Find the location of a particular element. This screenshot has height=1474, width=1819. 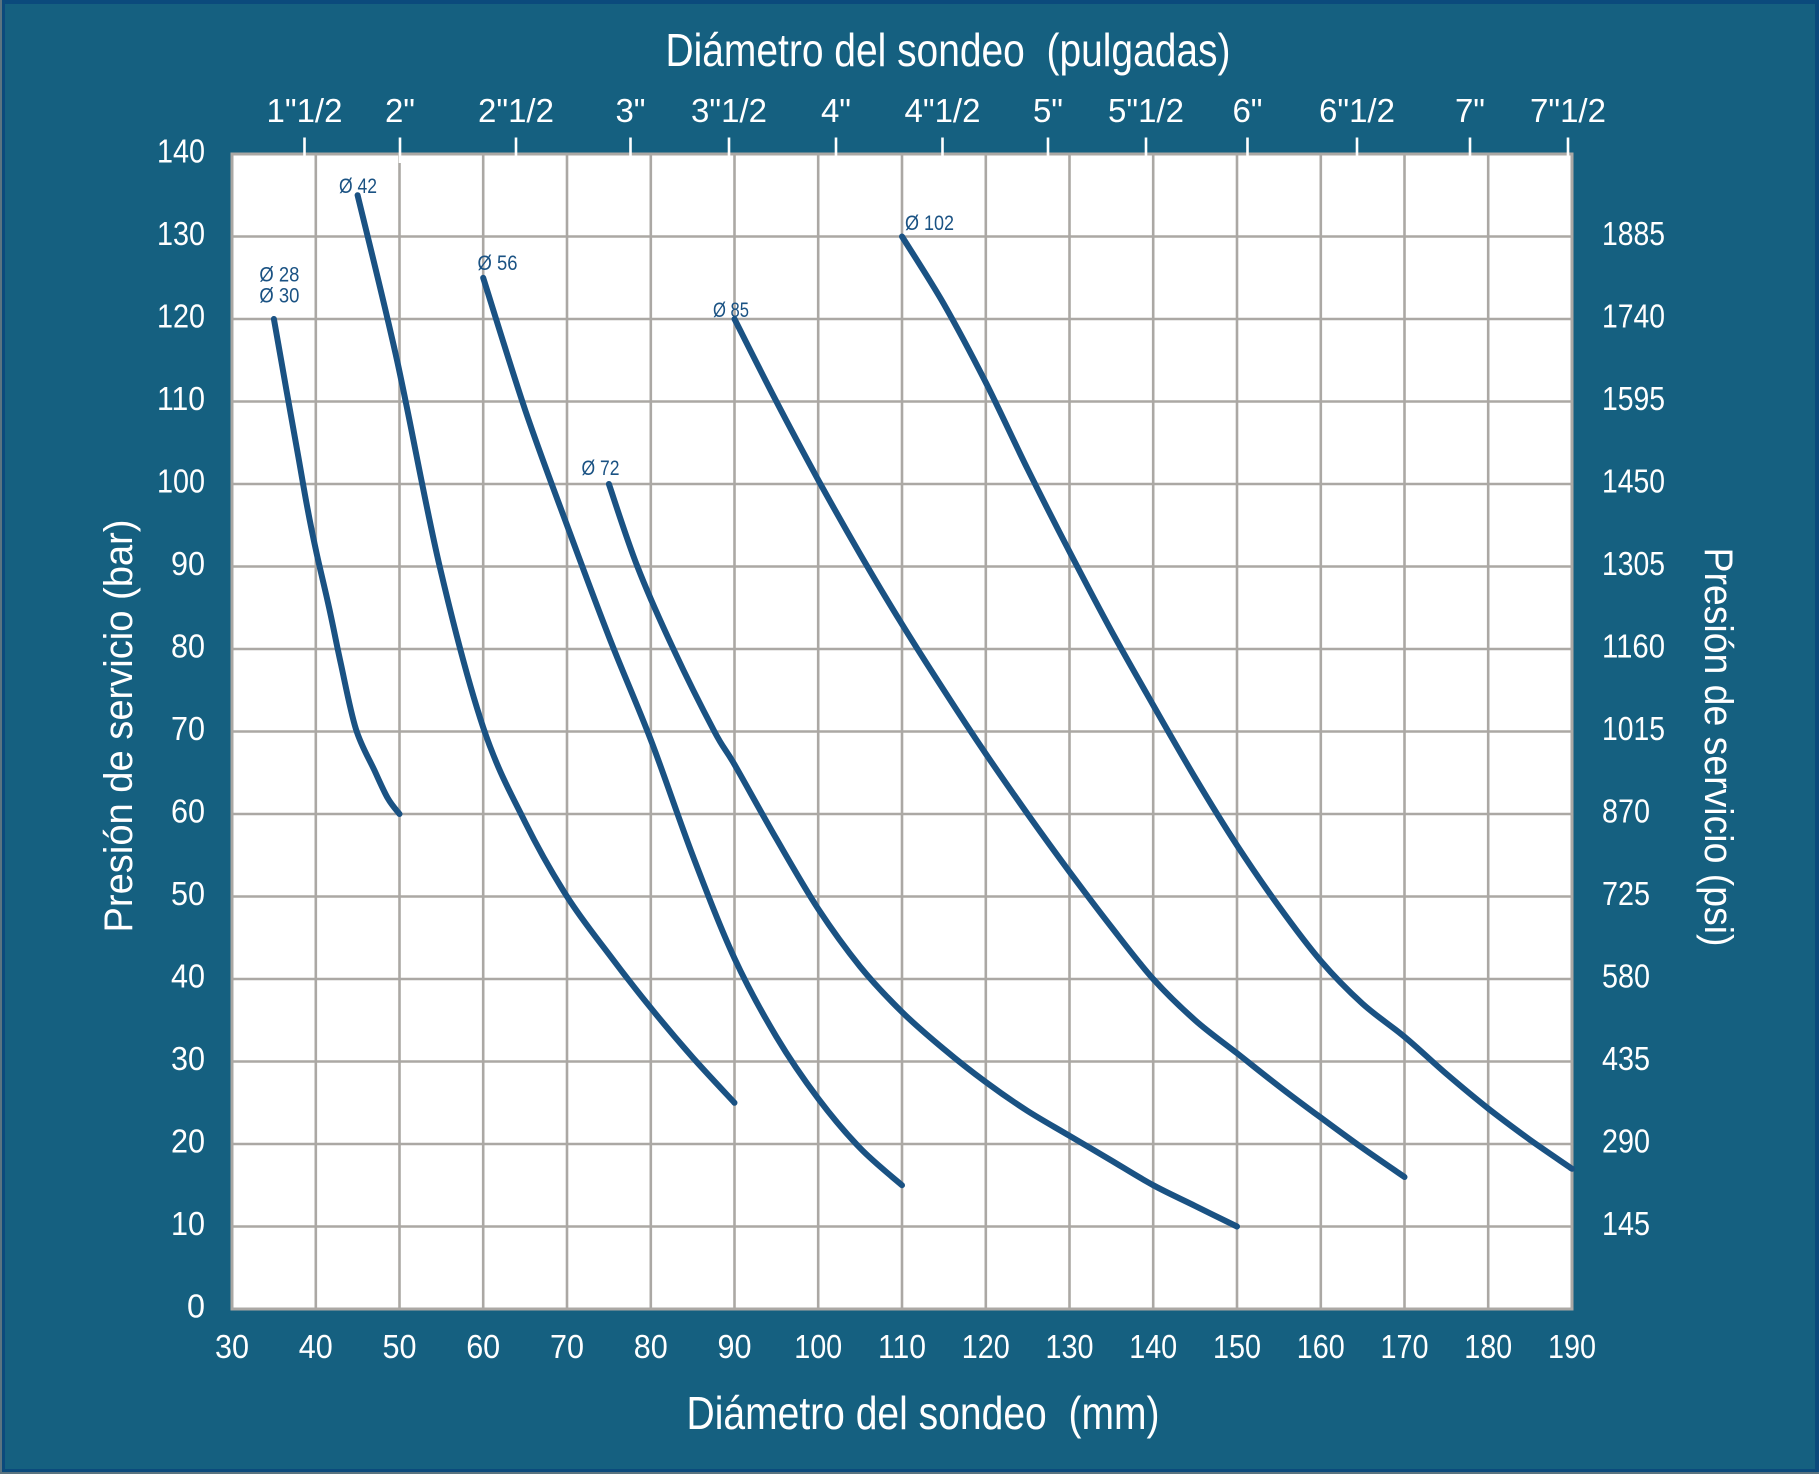

svg-text: 190 is located at coordinates (1572, 1346).